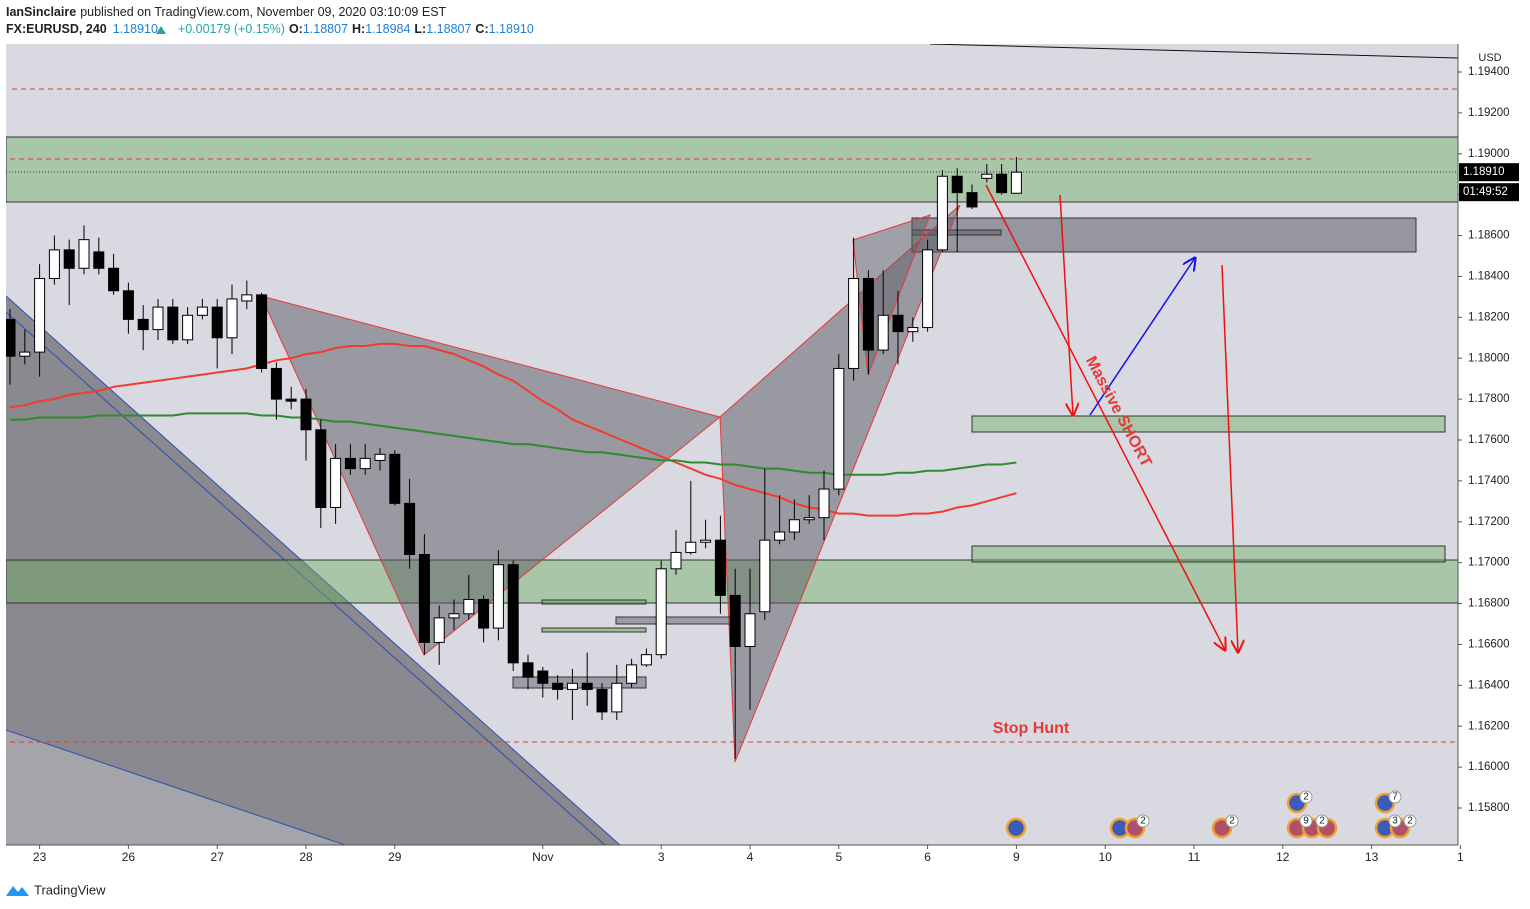  Describe the element at coordinates (1489, 644) in the screenshot. I see `y-tick-label: 1.16600` at that location.